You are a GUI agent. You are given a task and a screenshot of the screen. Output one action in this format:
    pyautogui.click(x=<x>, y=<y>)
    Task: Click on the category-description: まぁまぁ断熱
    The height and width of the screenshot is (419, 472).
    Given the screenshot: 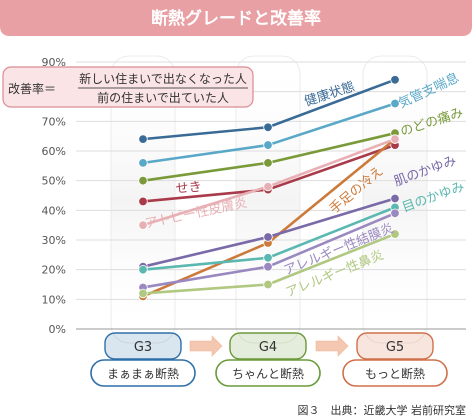 What is the action you would take?
    pyautogui.click(x=143, y=373)
    